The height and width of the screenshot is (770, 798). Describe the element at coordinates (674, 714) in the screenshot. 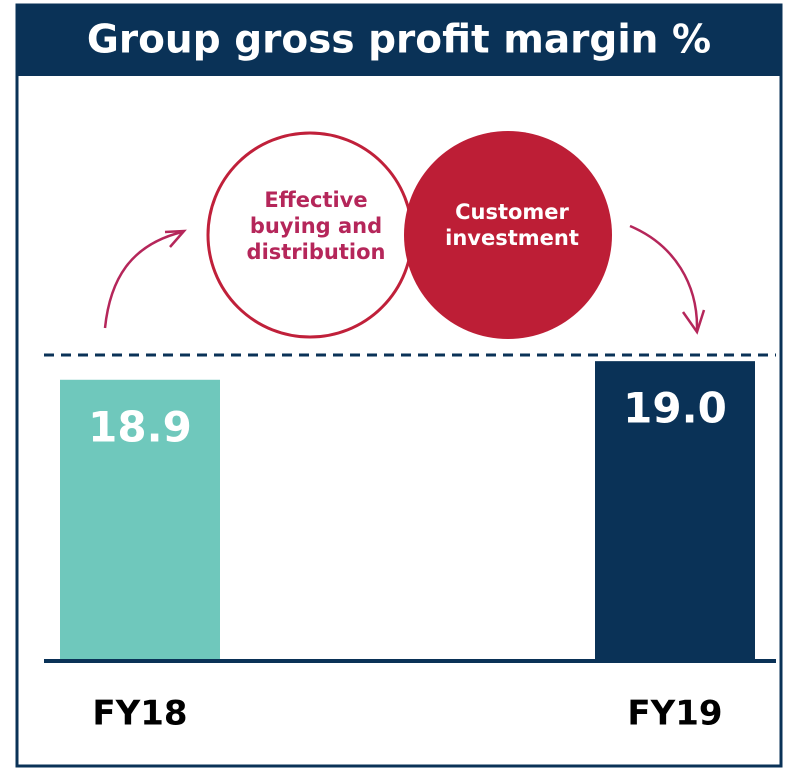

I see `x-tick-label: FY19` at that location.